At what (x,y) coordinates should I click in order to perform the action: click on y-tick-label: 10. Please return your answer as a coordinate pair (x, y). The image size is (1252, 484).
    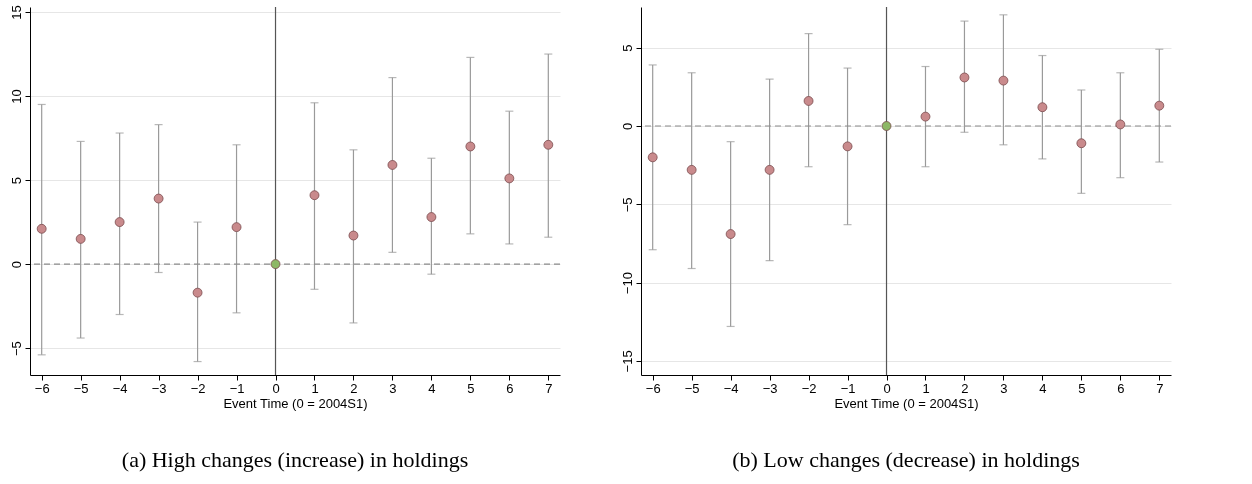
    Looking at the image, I should click on (16, 96).